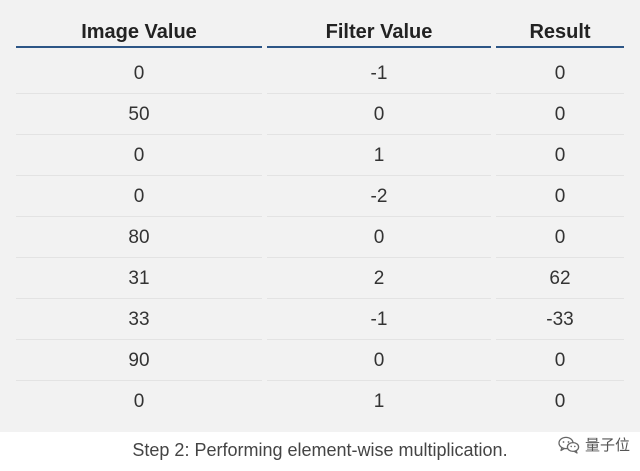  Describe the element at coordinates (139, 319) in the screenshot. I see `cell-image-value: 33` at that location.